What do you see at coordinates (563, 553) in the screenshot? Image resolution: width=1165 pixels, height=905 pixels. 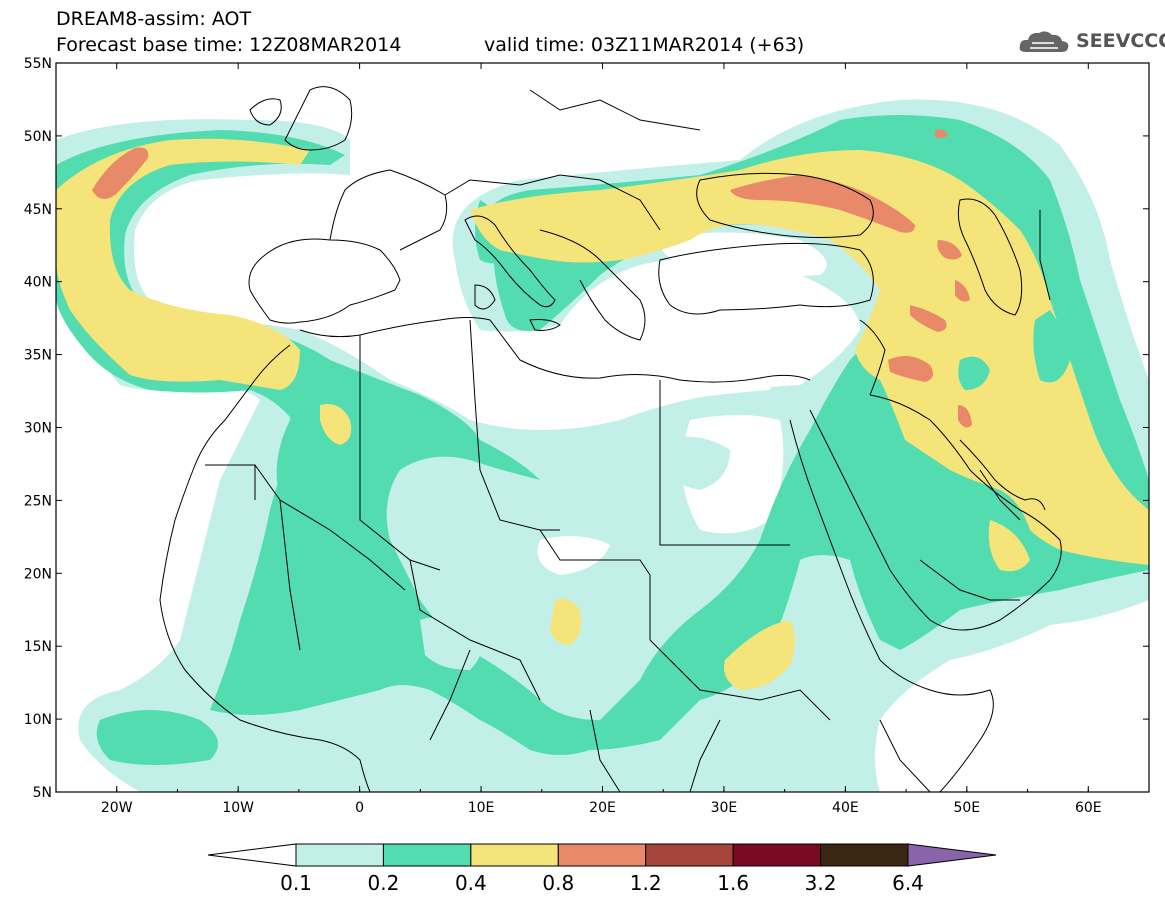 I see `aot-holes-0.1` at bounding box center [563, 553].